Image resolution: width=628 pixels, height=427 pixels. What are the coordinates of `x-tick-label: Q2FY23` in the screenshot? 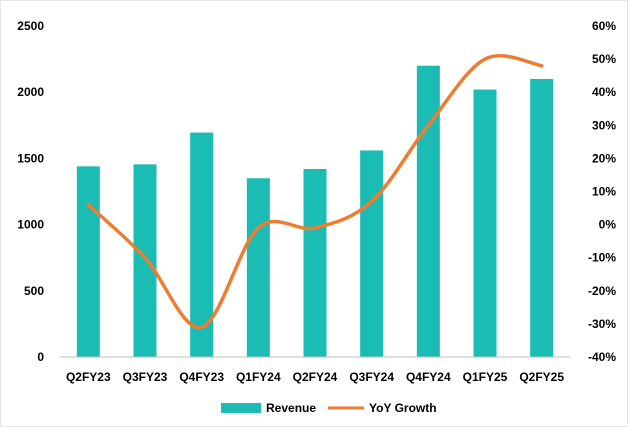 It's located at (88, 377).